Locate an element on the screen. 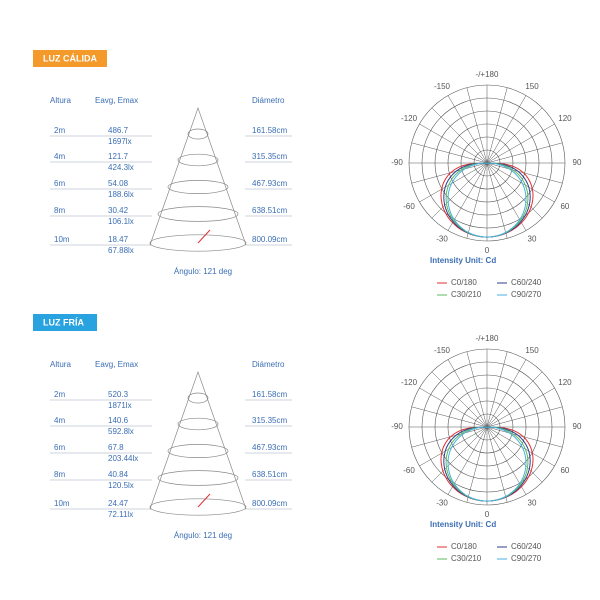 This screenshot has width=600, height=600. height: 6m is located at coordinates (59, 447).